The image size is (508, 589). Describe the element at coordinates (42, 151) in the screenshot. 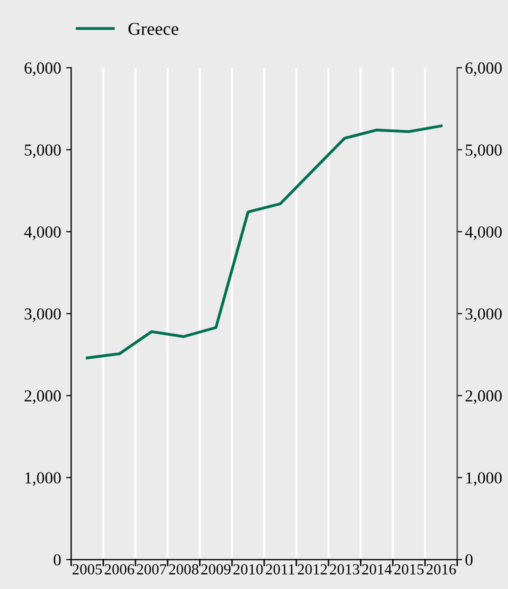

I see `y-tick-label: 5,000` at that location.